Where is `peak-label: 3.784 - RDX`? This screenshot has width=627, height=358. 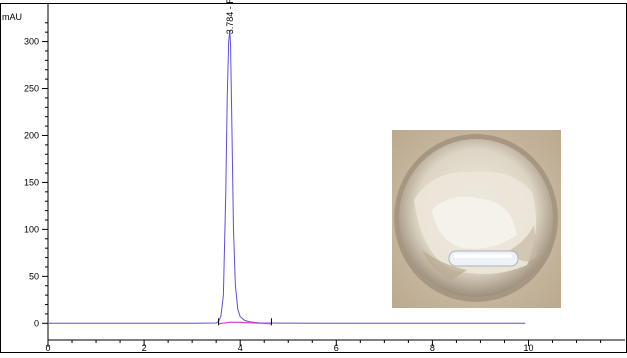
peak-label: 3.784 - RDX is located at coordinates (230, 17).